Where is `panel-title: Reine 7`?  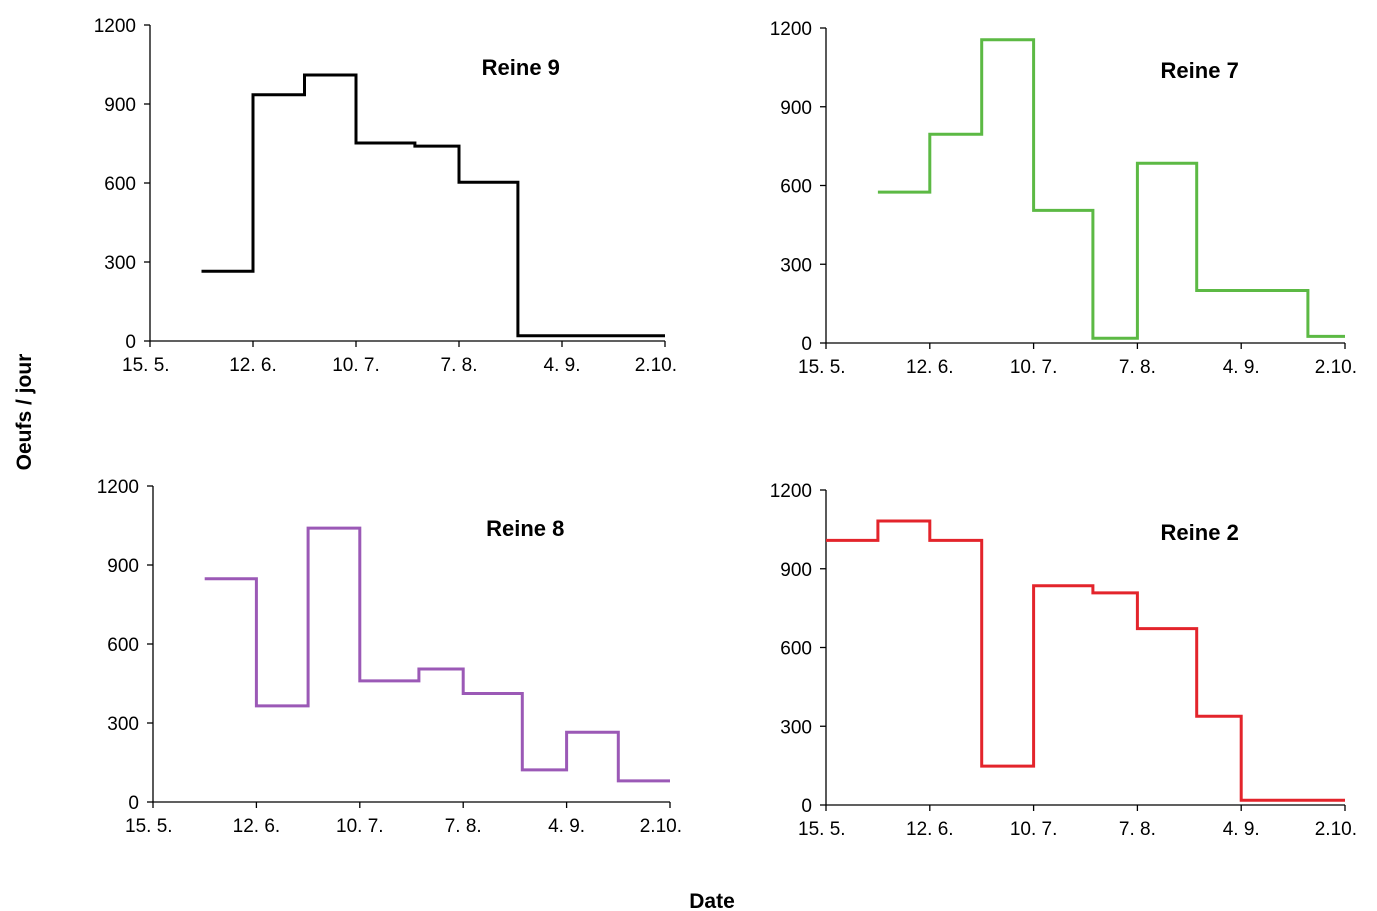
panel-title: Reine 7 is located at coordinates (1200, 70).